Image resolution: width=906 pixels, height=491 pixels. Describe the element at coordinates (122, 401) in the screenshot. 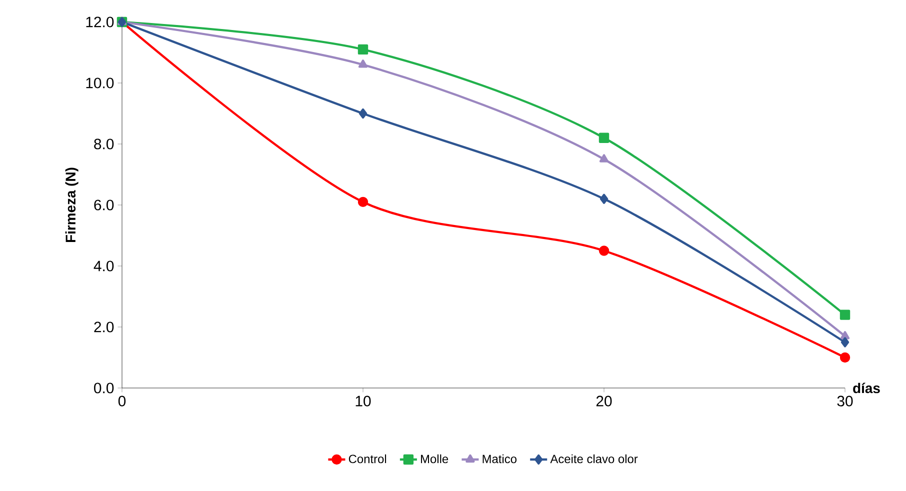

I see `x-tick-label: 0` at that location.